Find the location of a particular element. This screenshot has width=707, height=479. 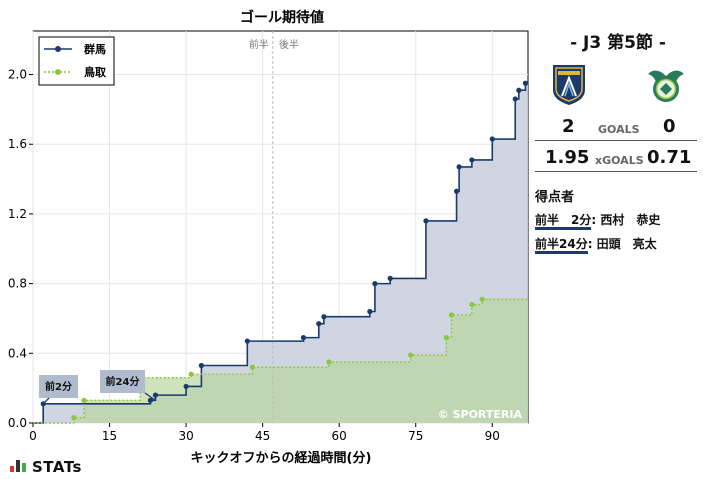

scorer-name: : 西村 恭史 is located at coordinates (626, 220).